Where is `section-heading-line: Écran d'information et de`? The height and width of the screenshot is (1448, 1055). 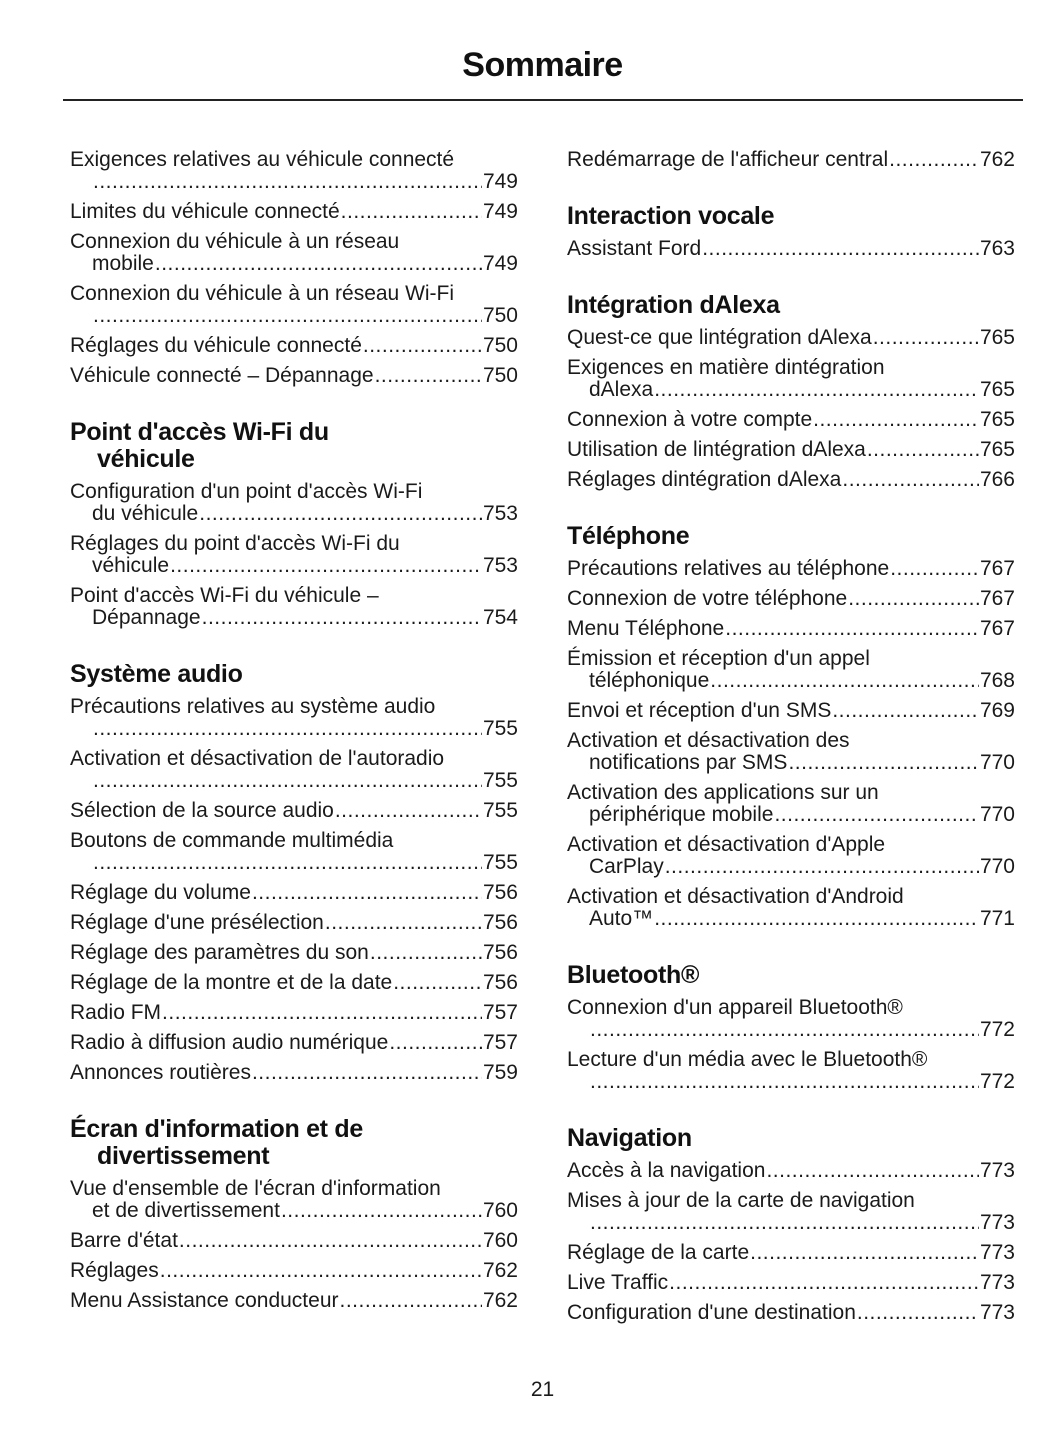
section-heading-line: Écran d'information et de is located at coordinates (216, 1129).